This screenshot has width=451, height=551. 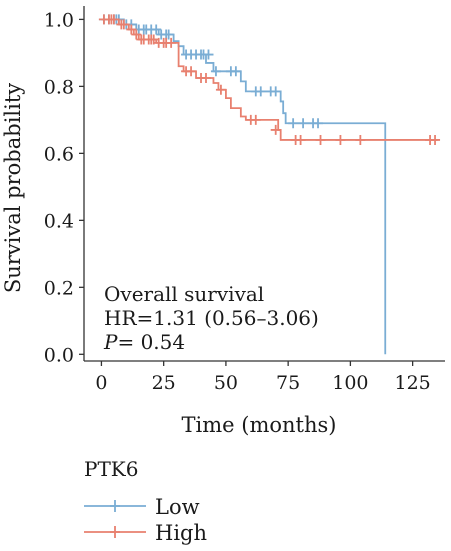 What do you see at coordinates (350, 383) in the screenshot?
I see `x-tick-label: 100` at bounding box center [350, 383].